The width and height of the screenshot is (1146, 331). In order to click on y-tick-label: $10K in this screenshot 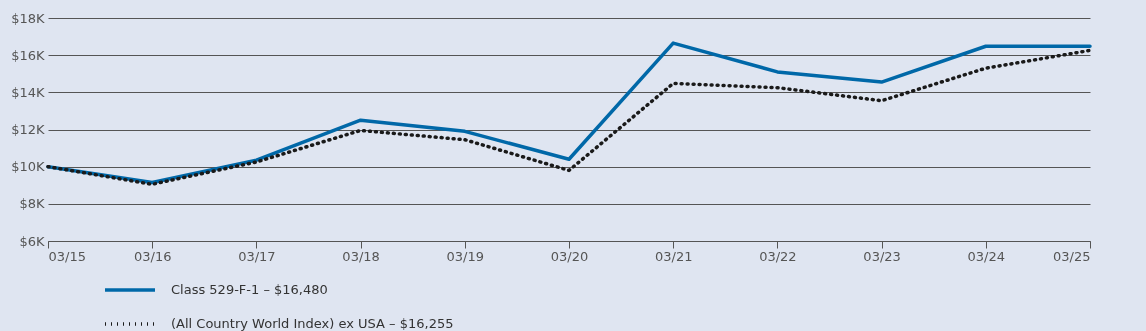, I will do `click(28, 167)`.